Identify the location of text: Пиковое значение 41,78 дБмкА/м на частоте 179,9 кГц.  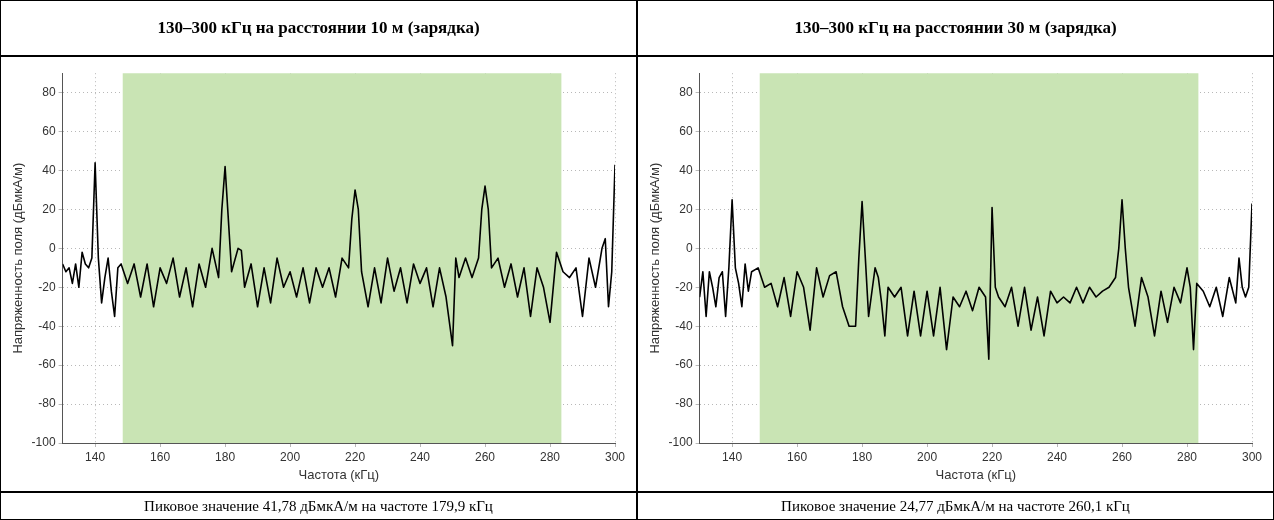
(318, 506).